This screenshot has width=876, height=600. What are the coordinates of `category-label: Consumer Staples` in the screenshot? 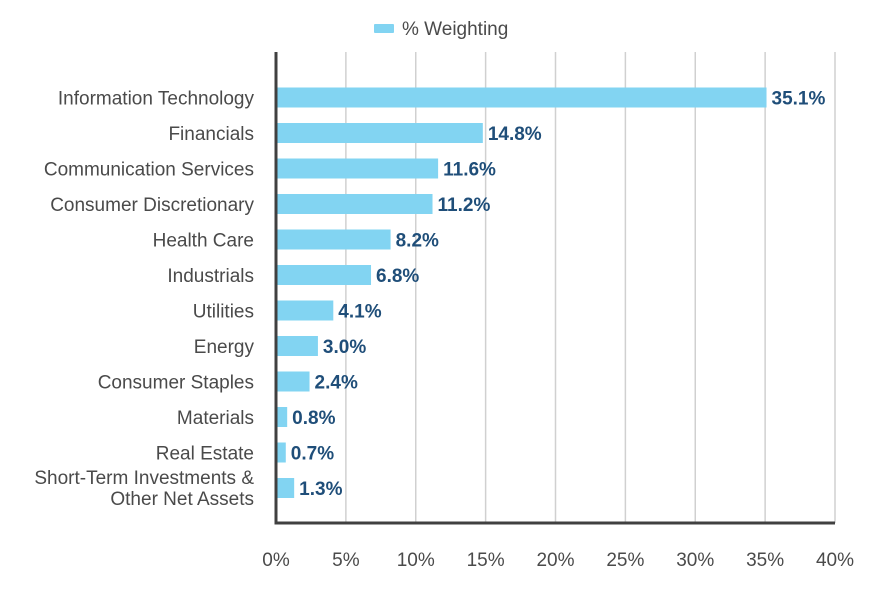 It's located at (176, 383).